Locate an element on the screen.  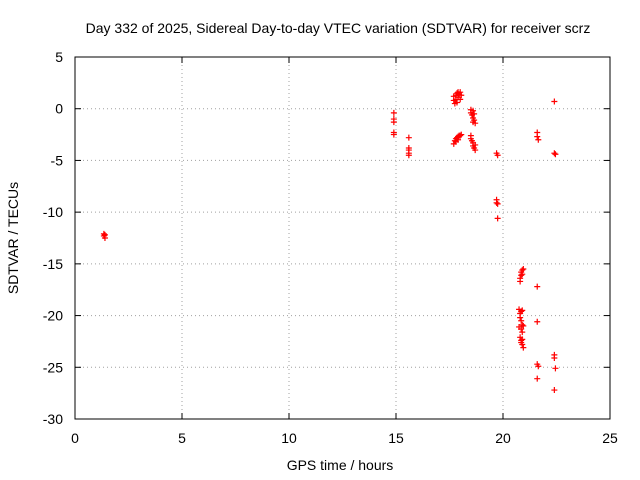
x-tick-label: 25 is located at coordinates (610, 438).